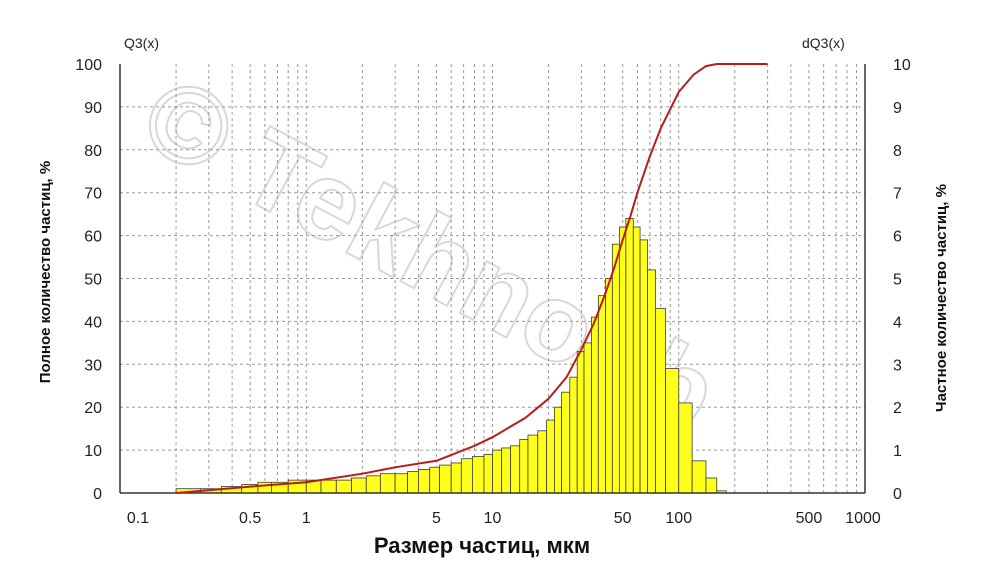 This screenshot has width=1000, height=575. Describe the element at coordinates (482, 545) in the screenshot. I see `x-axis-title: Размер частиц, мкм` at that location.